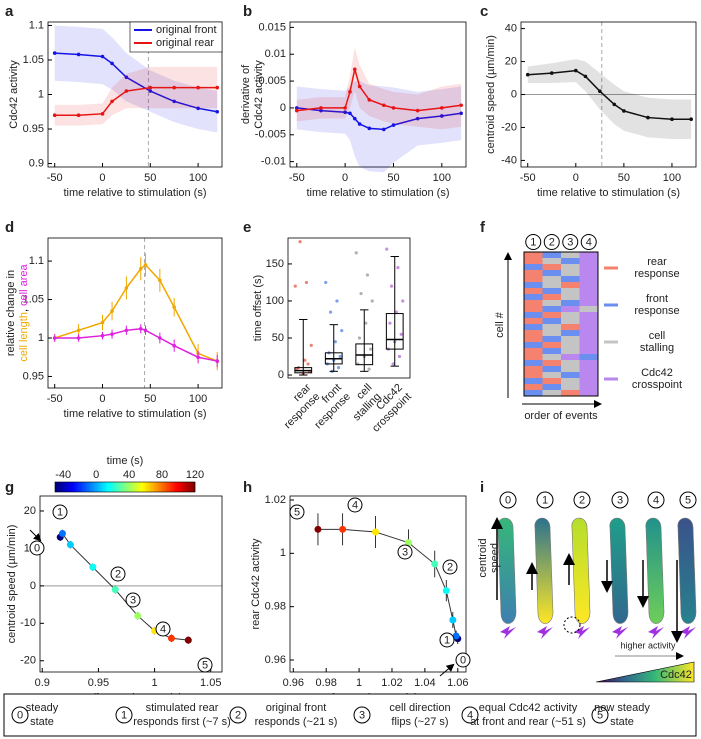 Image resolution: width=701 pixels, height=739 pixels. Describe the element at coordinates (483, 557) in the screenshot. I see `diagram-axis-label: centroid` at that location.